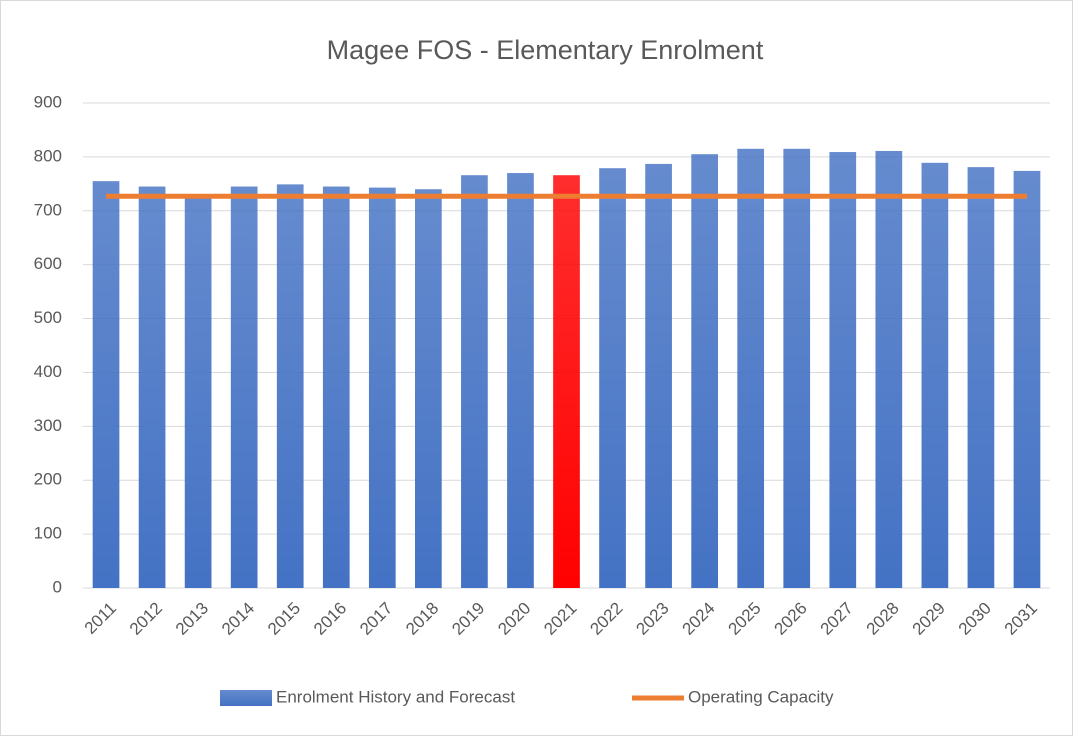 Image resolution: width=1073 pixels, height=736 pixels. What do you see at coordinates (48, 101) in the screenshot?
I see `y-tick-label: 900` at bounding box center [48, 101].